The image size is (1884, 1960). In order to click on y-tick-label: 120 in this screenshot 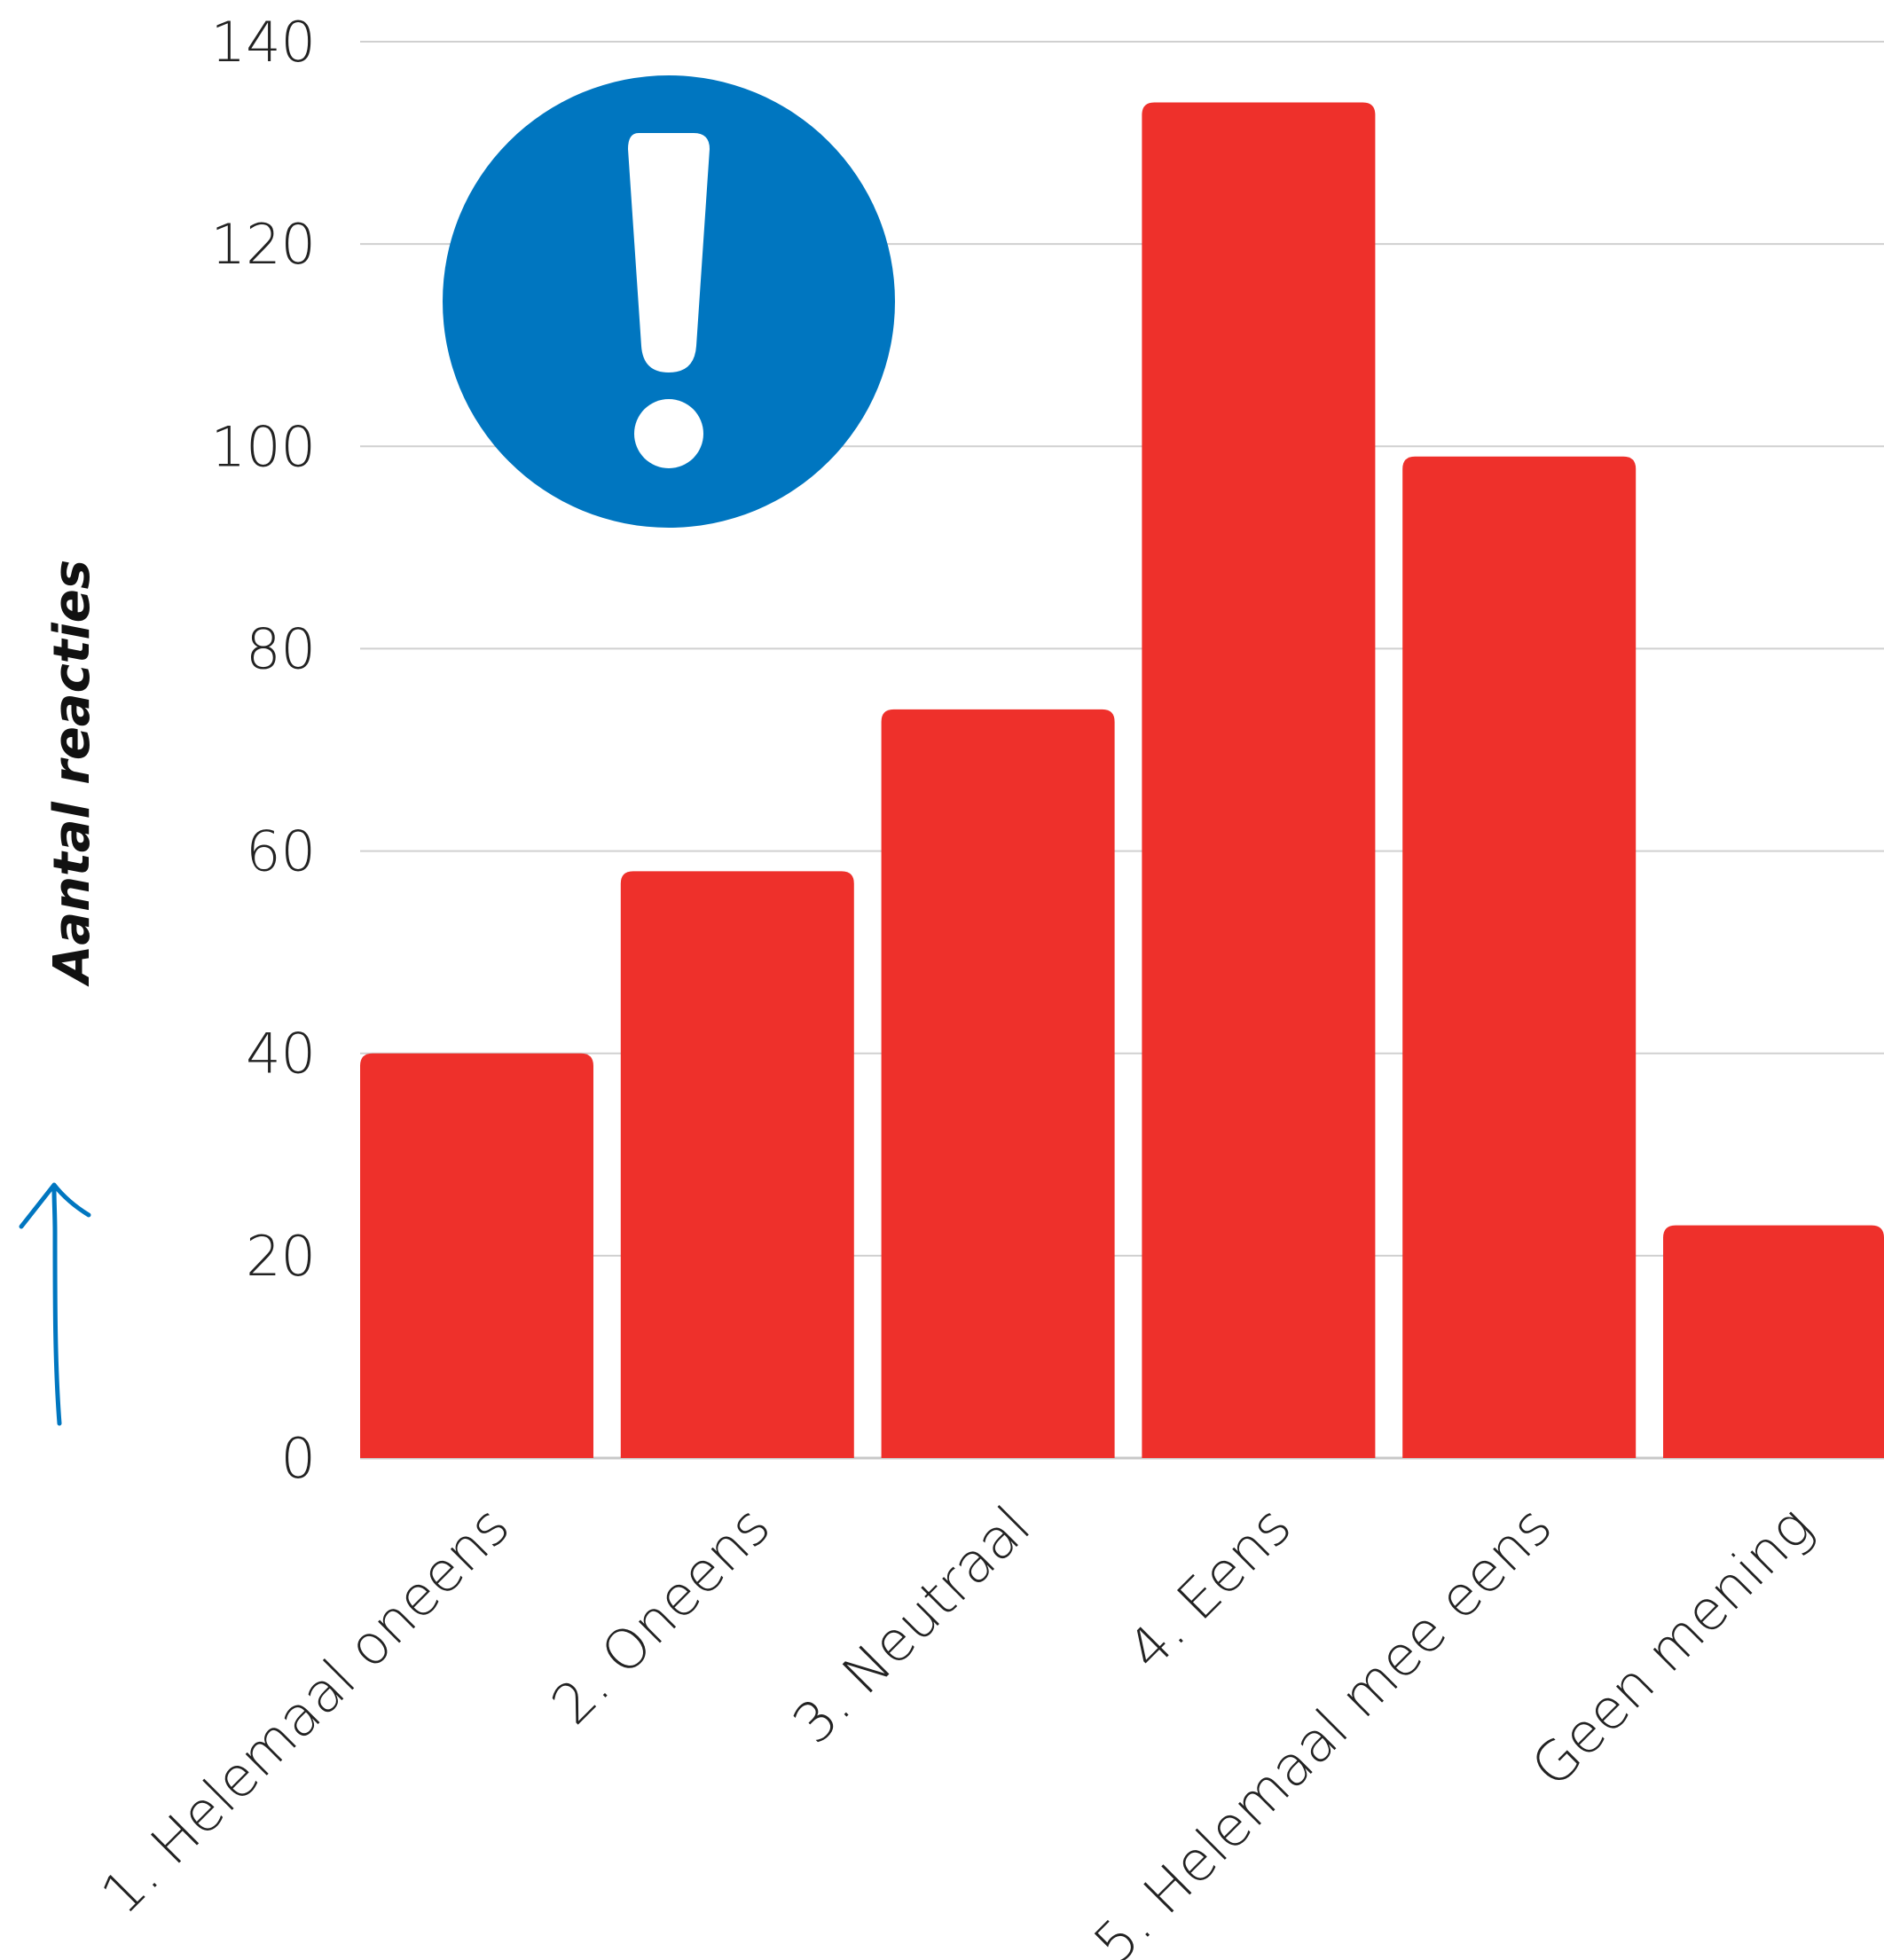, I will do `click(263, 245)`.